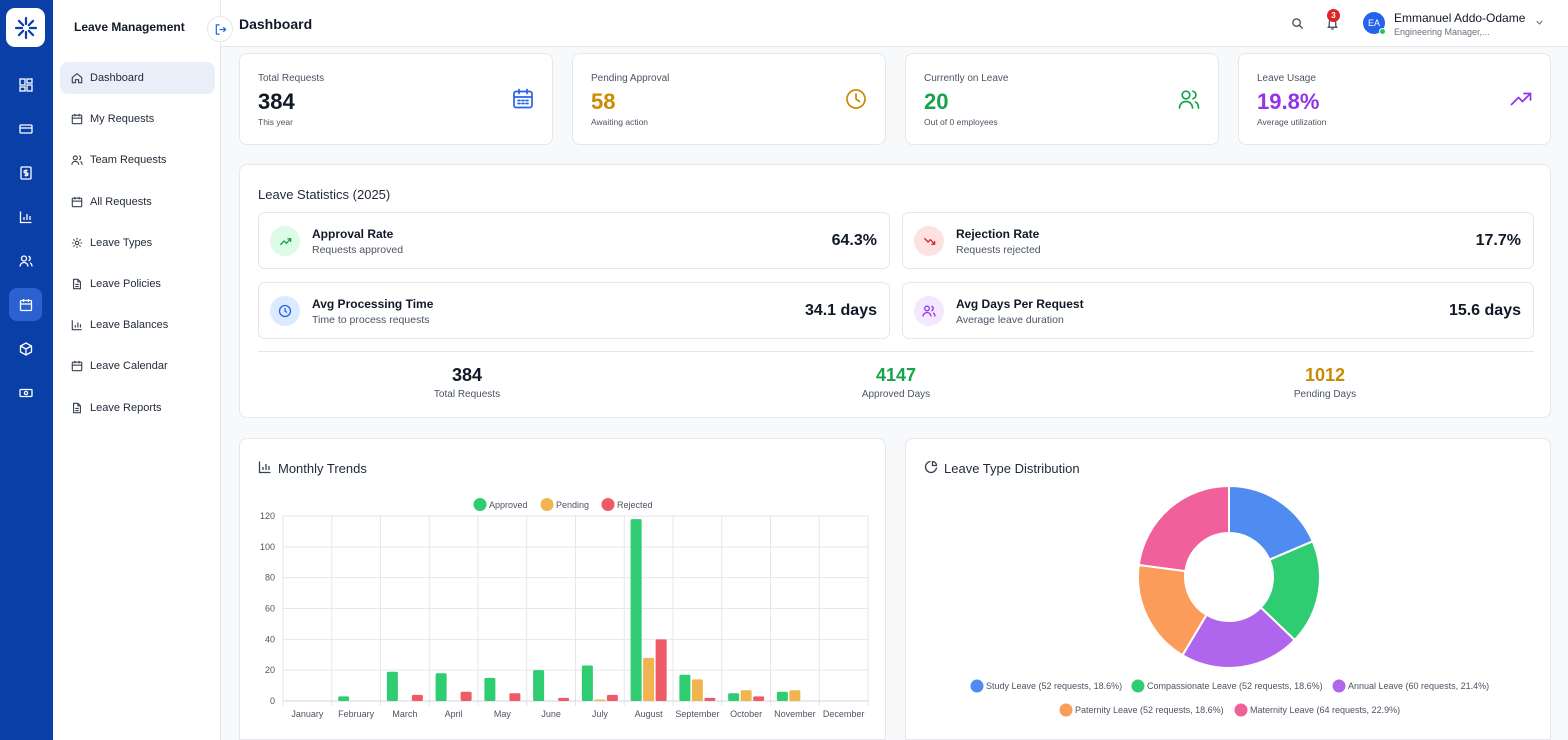 This screenshot has width=1568, height=740. Describe the element at coordinates (137, 284) in the screenshot. I see `sidebar-item-leave-policies: Leave Policies` at that location.